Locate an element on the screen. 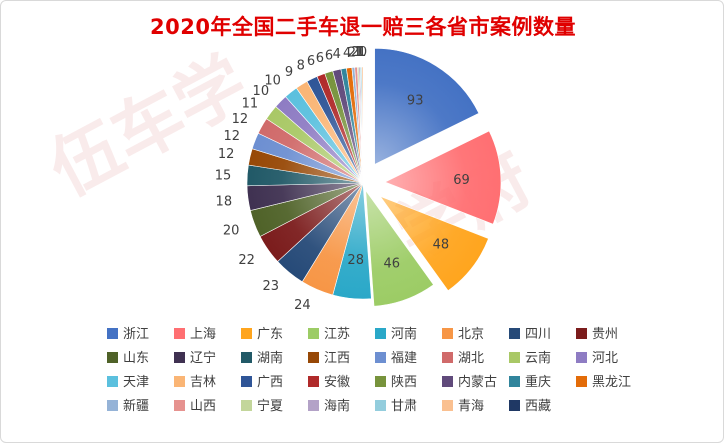  legend-label: 甘肃 is located at coordinates (404, 406).